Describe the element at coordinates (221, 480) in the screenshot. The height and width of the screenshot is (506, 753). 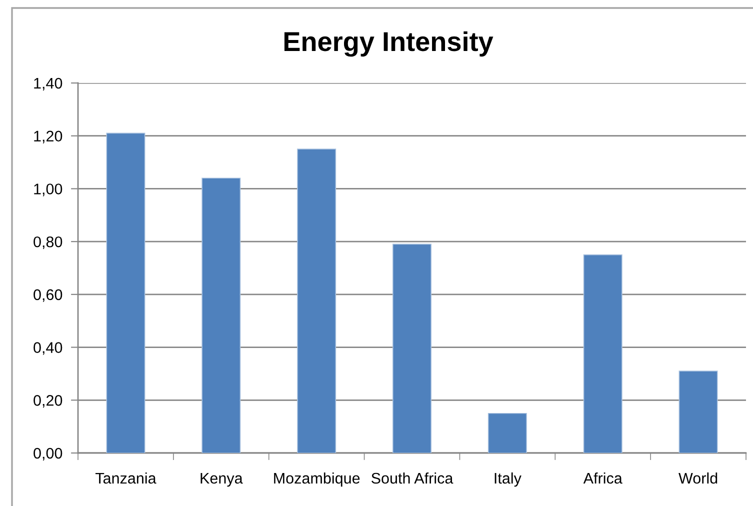
I see `x-tick-label: Kenya` at that location.